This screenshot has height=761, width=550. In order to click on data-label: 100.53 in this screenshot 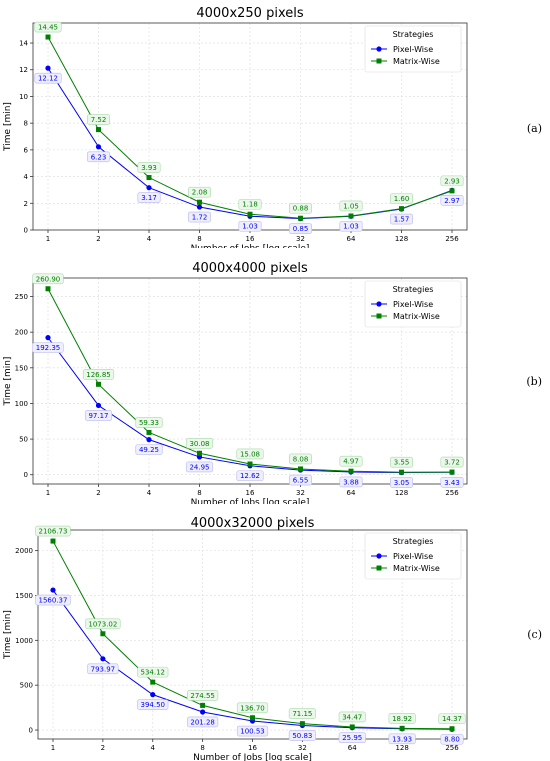, I will do `click(252, 732)`.